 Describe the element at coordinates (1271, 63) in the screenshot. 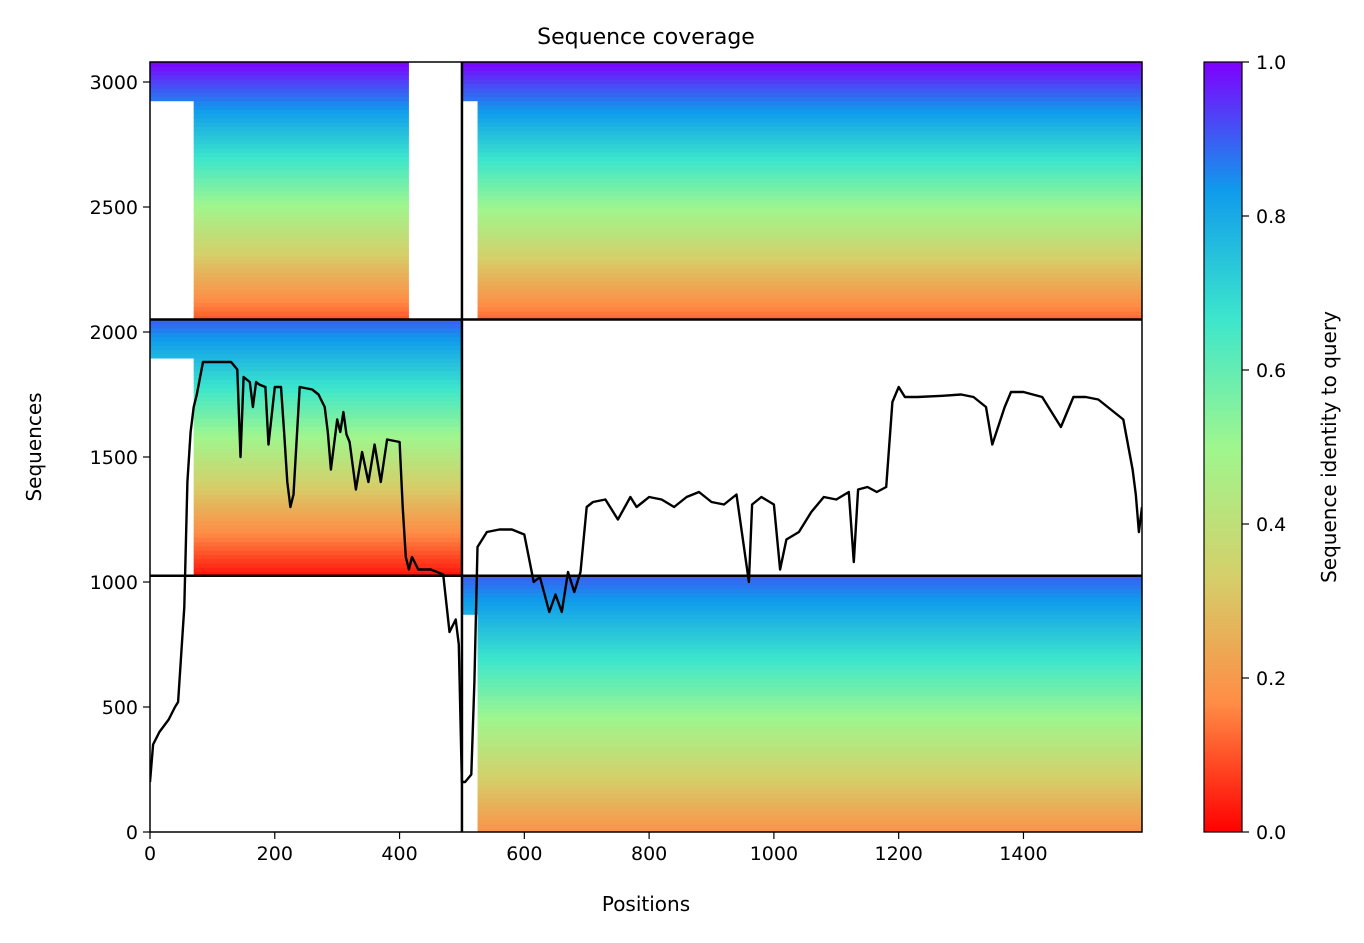

I see `colorbar-tick-label: 1.0` at that location.